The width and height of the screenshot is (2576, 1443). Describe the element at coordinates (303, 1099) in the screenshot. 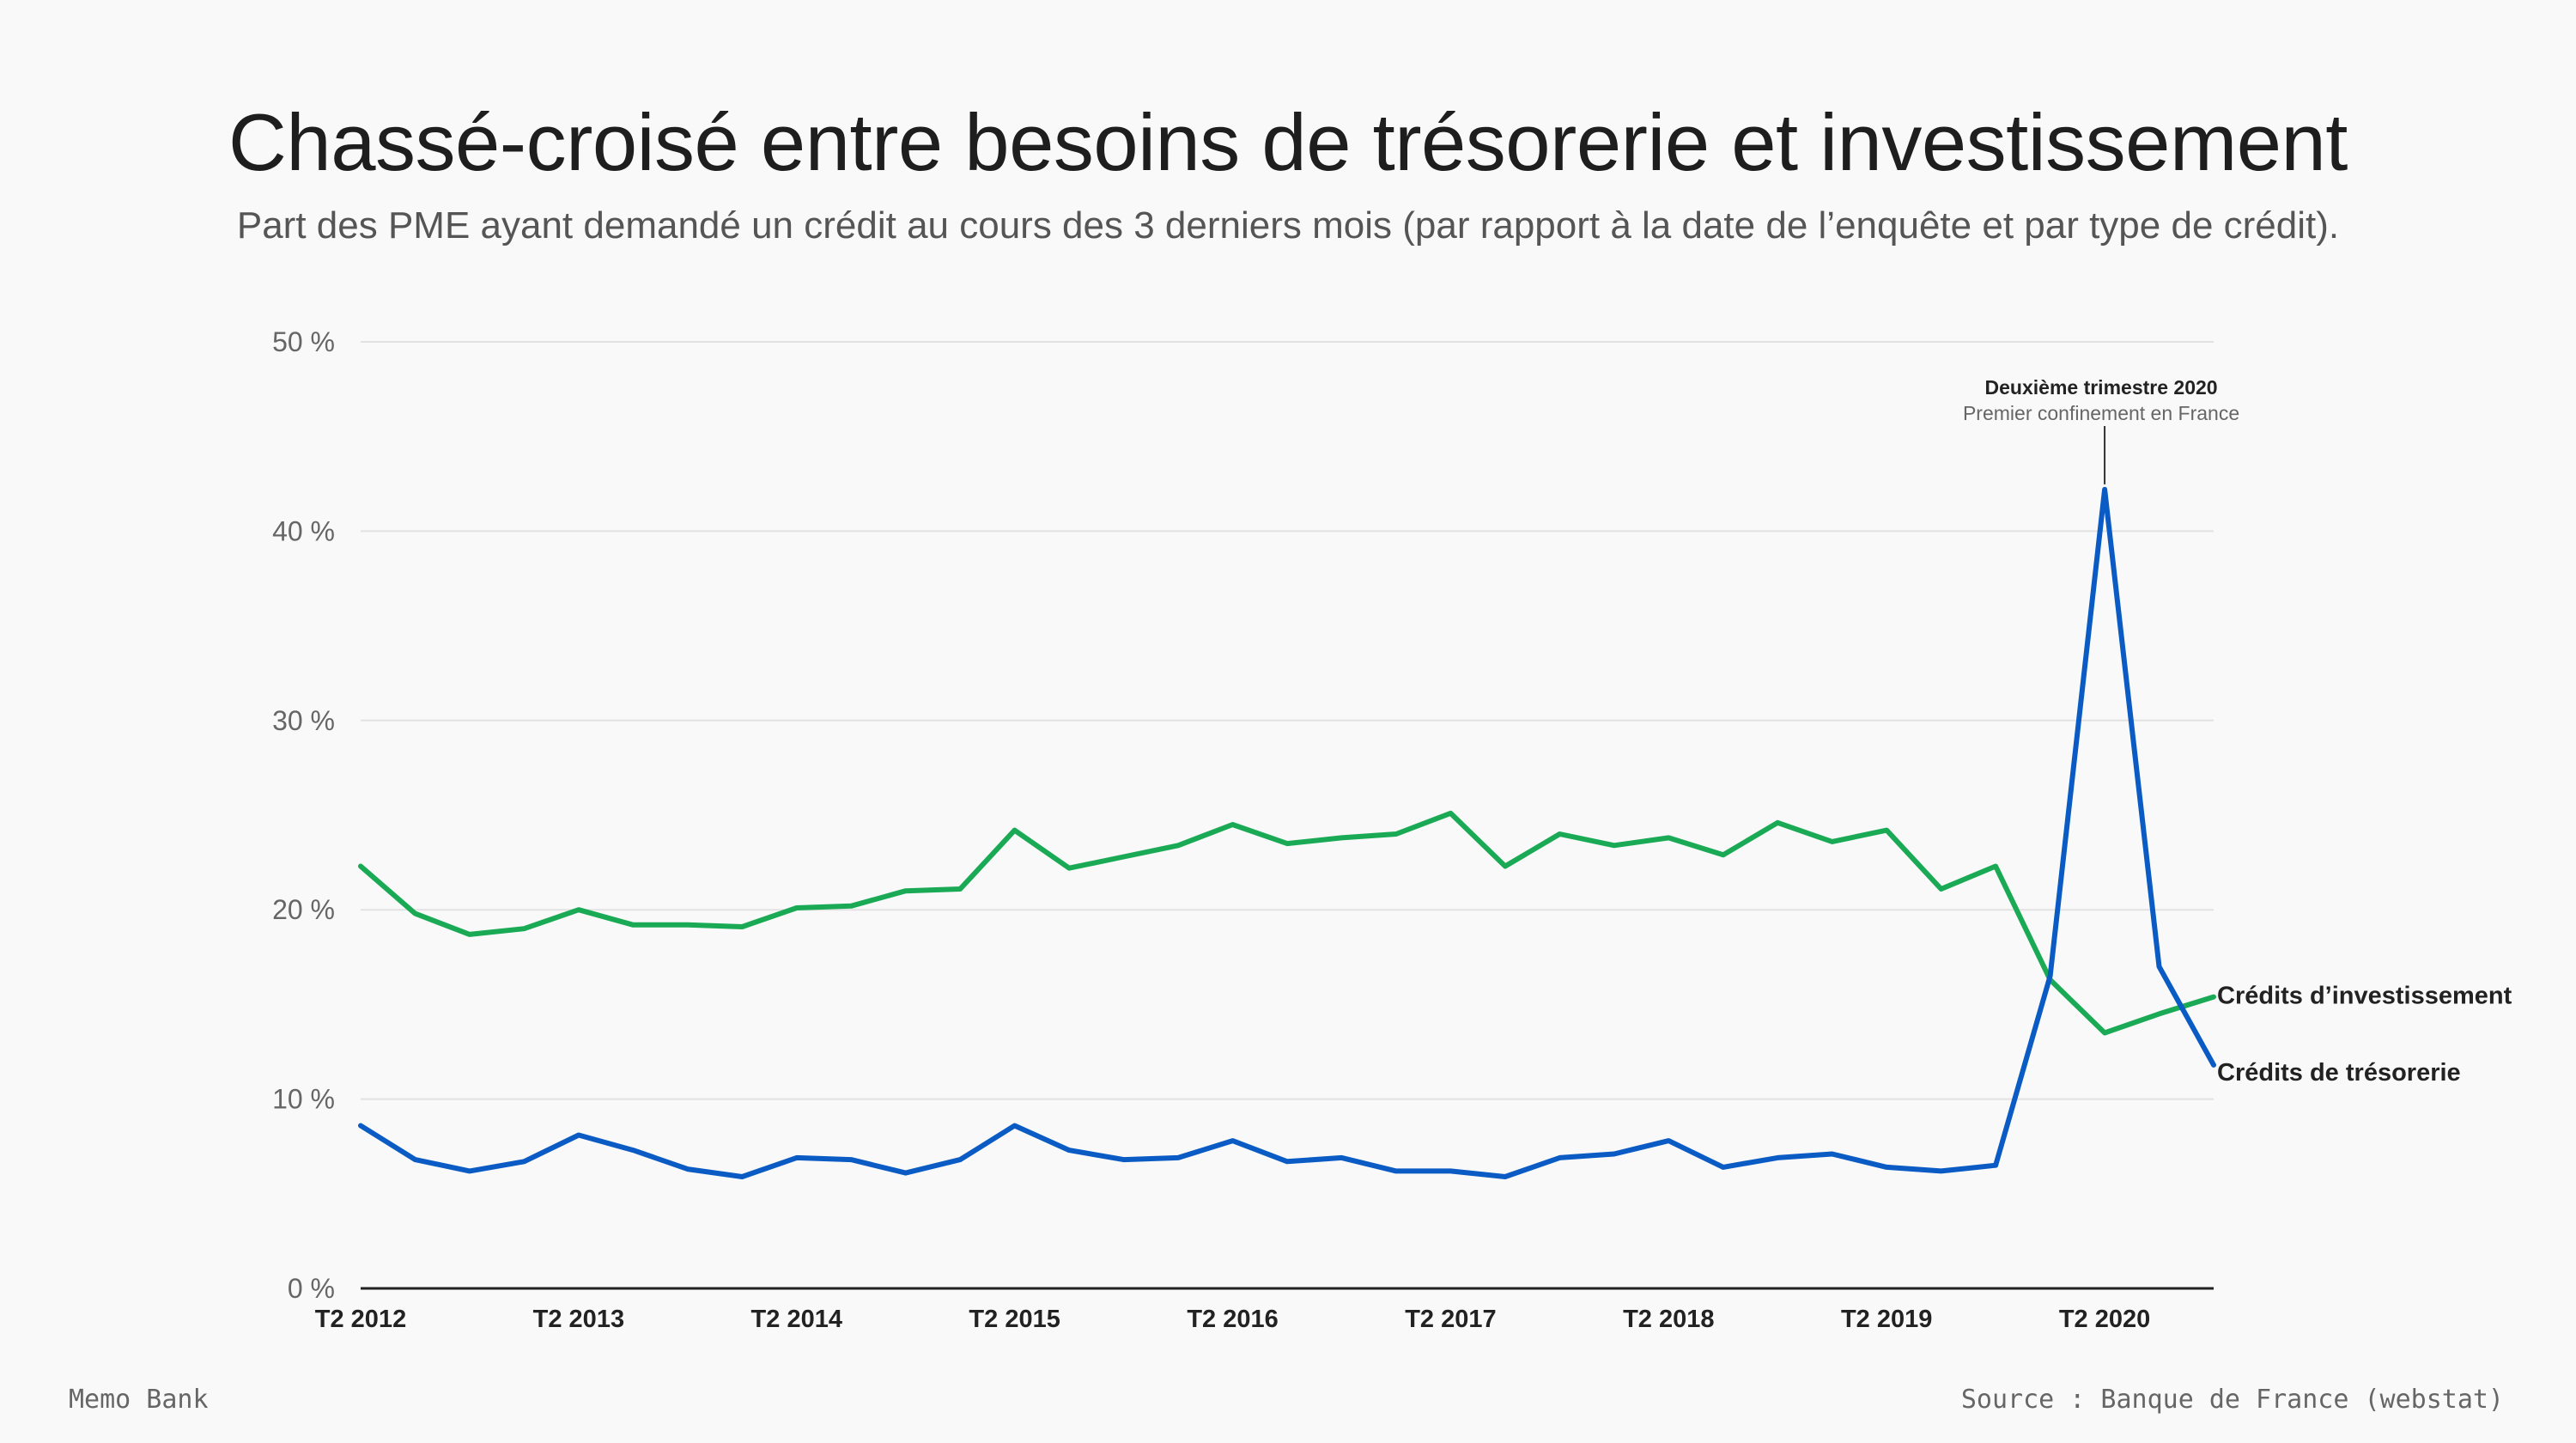

I see `y-tick-label: 10 %` at that location.